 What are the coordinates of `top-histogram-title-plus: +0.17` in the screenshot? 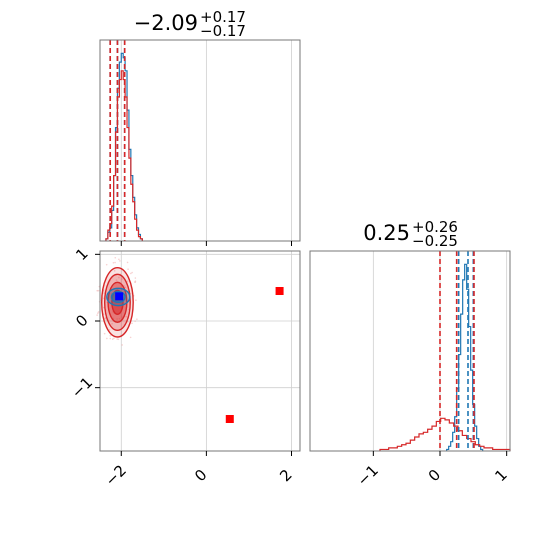 It's located at (223, 17).